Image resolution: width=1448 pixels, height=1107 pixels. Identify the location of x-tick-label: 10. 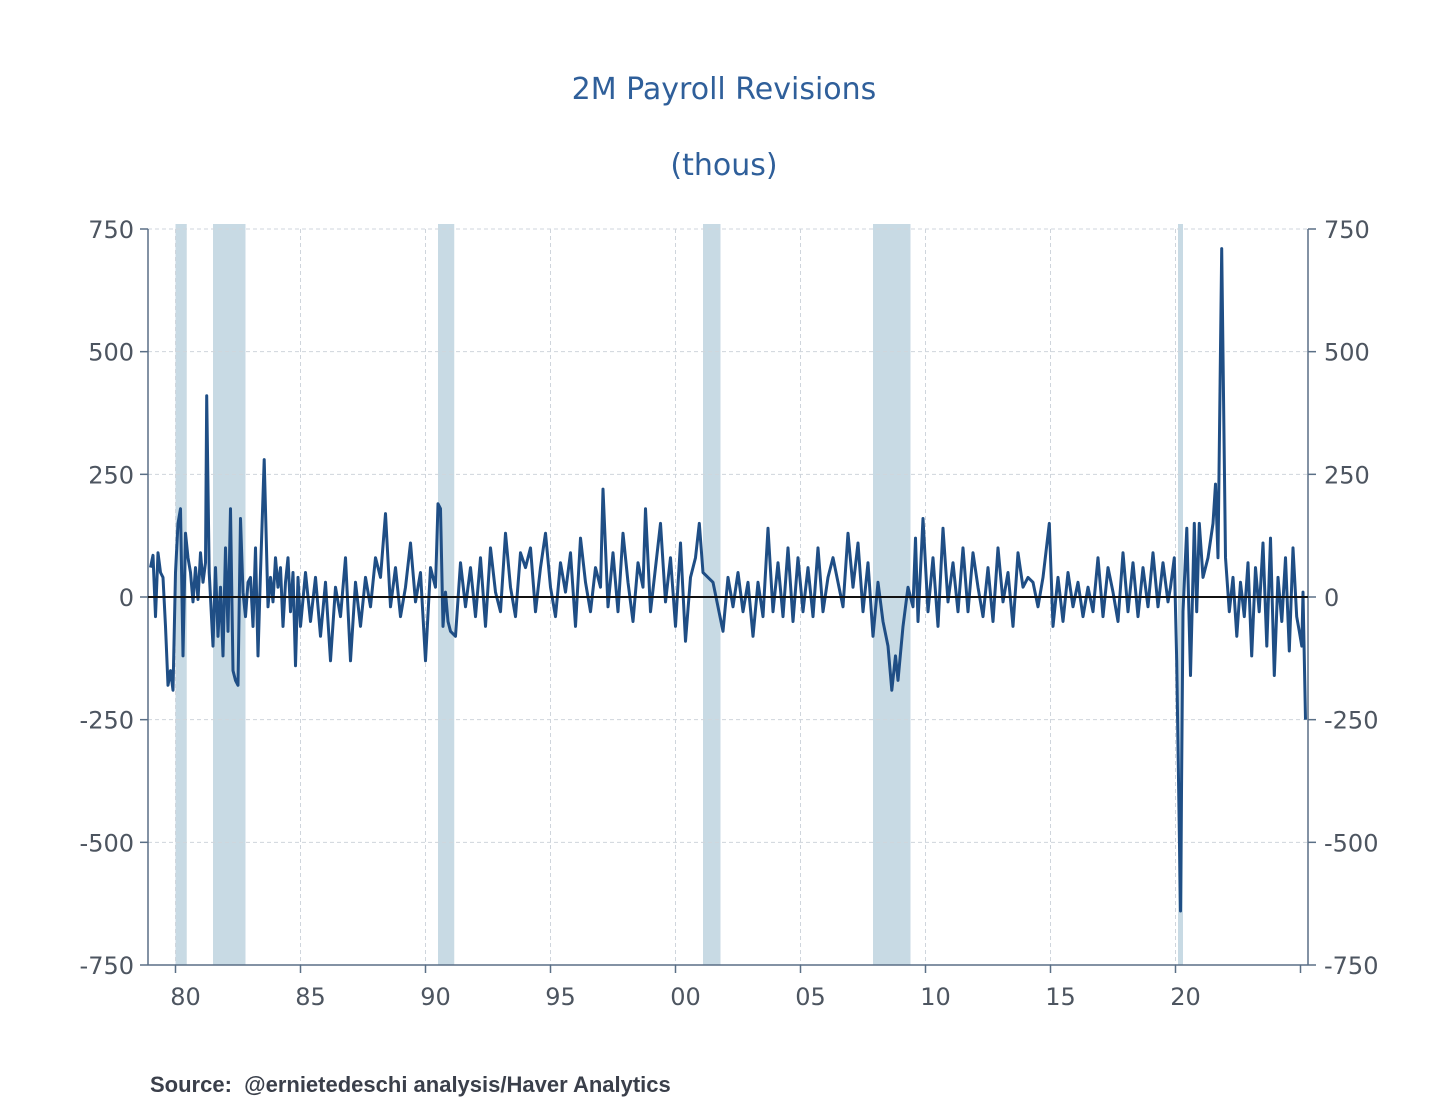
(935, 997).